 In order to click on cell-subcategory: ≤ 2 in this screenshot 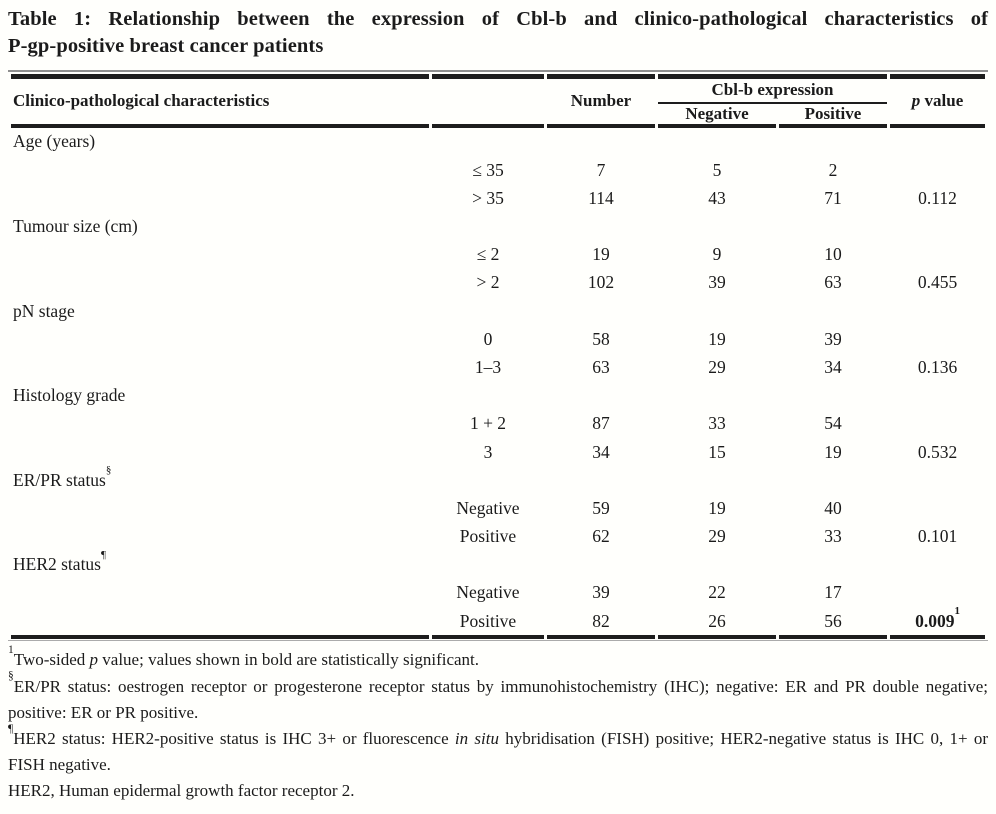, I will do `click(488, 254)`.